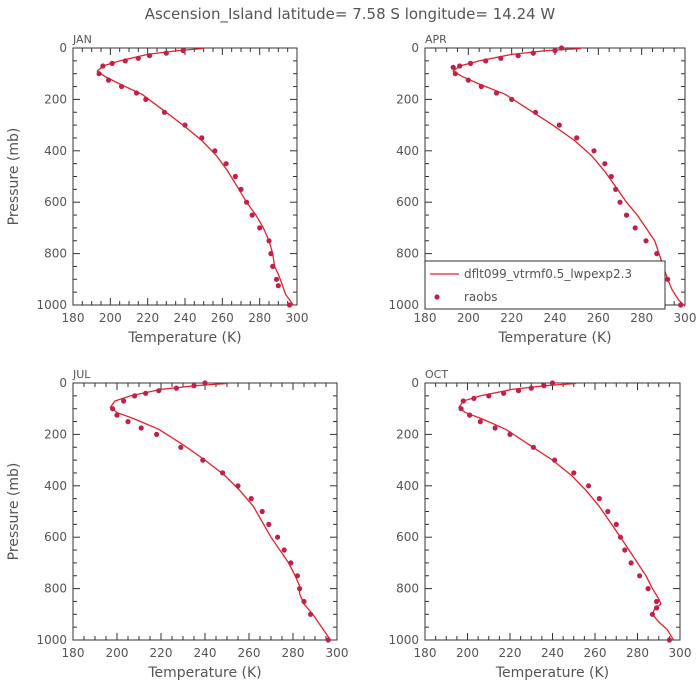  Describe the element at coordinates (436, 374) in the screenshot. I see `panel-label: OCT` at that location.